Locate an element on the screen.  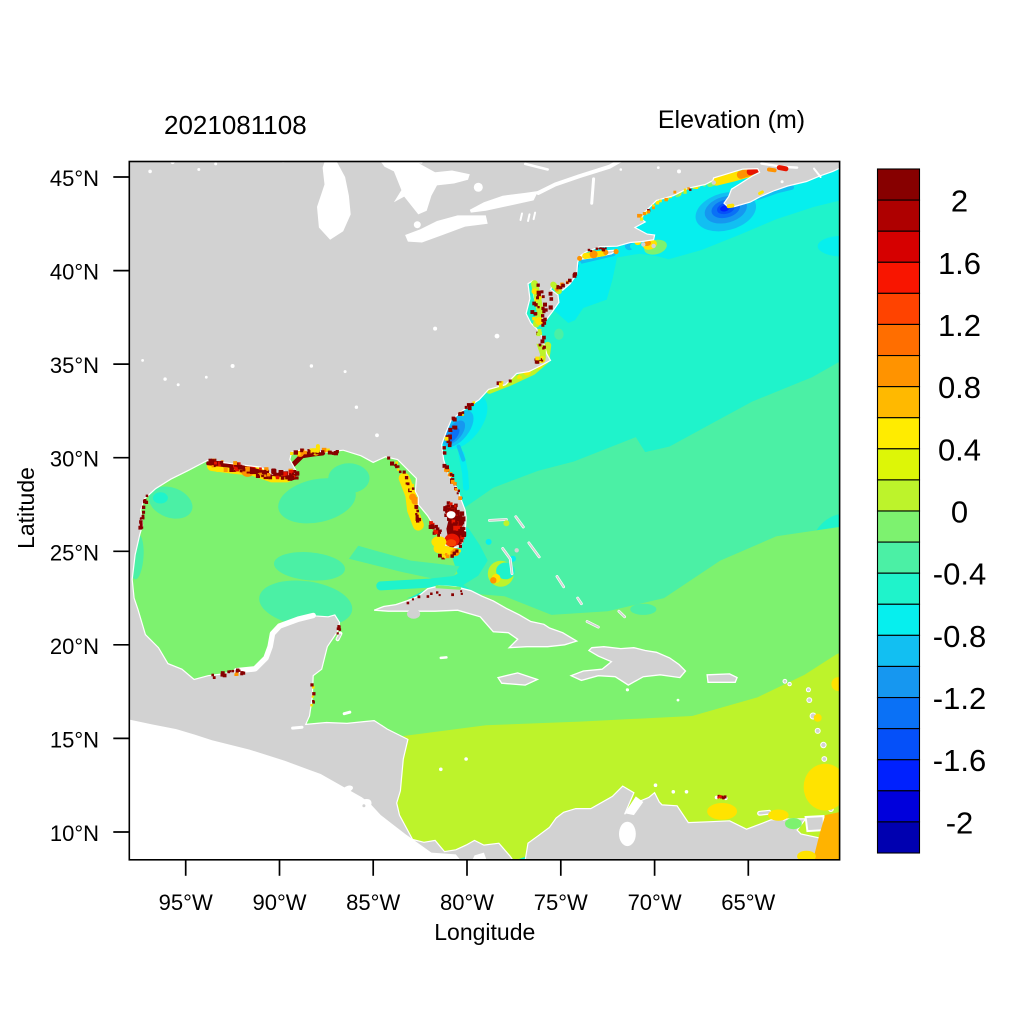
svg-text: 2 is located at coordinates (959, 201).